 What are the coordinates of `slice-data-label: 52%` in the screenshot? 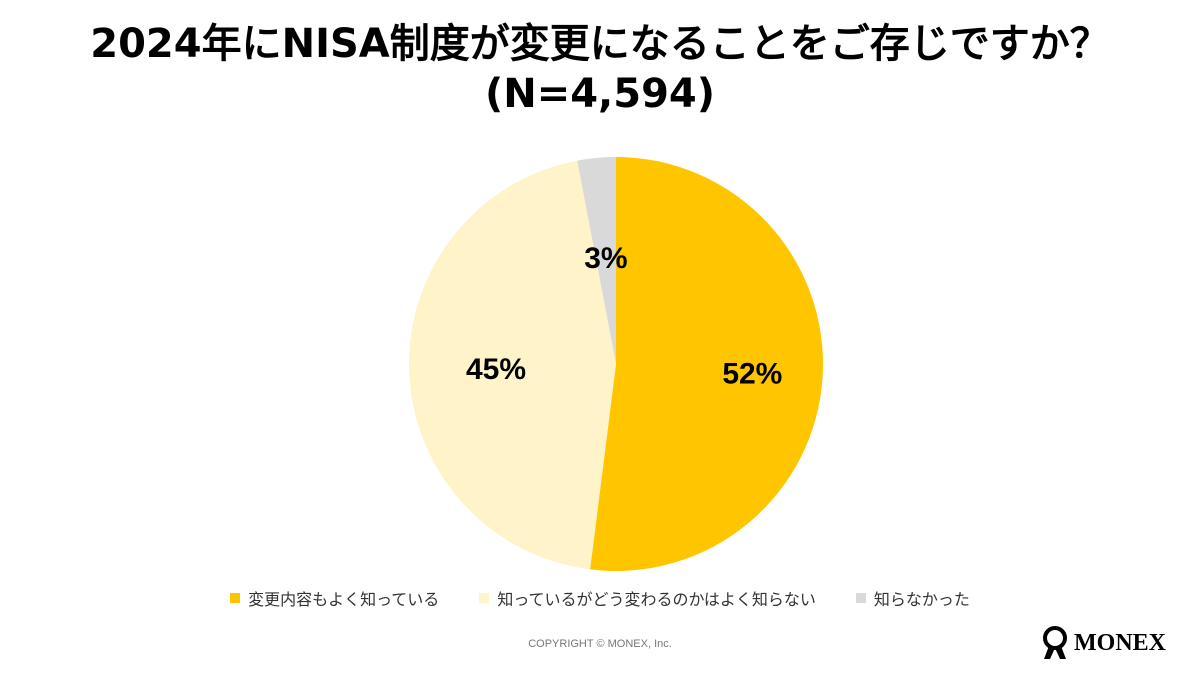 It's located at (752, 374).